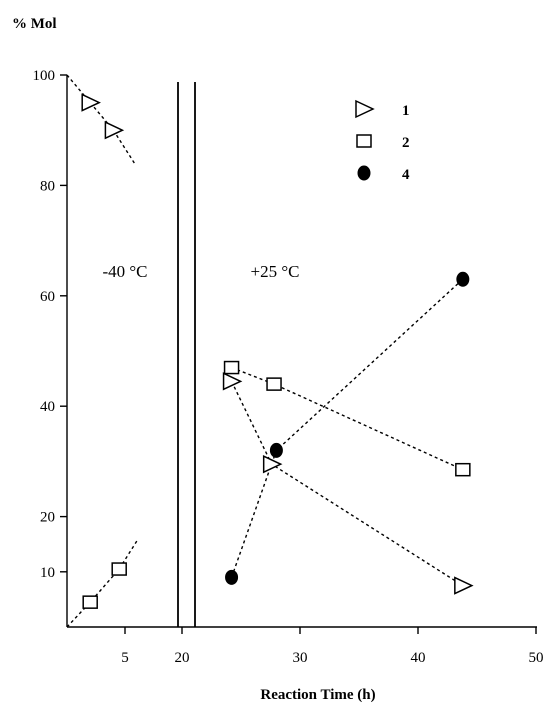 The image size is (546, 706). What do you see at coordinates (125, 658) in the screenshot?
I see `x-tick-label: 5` at bounding box center [125, 658].